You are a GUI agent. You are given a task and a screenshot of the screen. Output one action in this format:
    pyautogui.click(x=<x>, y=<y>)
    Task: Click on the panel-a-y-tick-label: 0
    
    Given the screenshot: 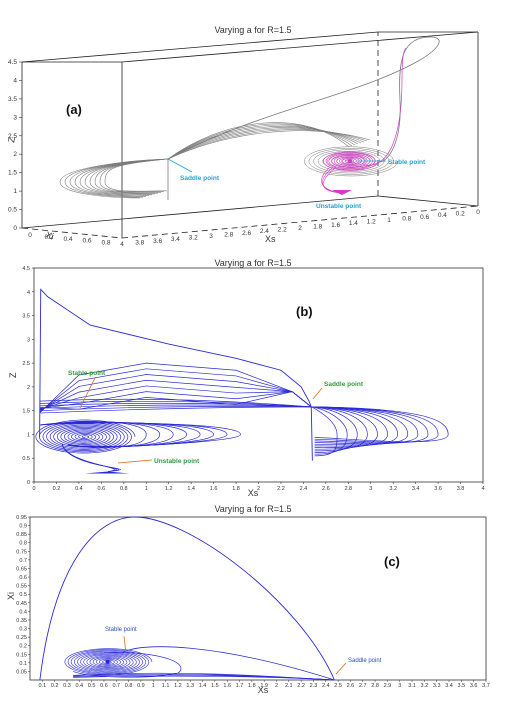 What is the action you would take?
    pyautogui.click(x=30, y=235)
    